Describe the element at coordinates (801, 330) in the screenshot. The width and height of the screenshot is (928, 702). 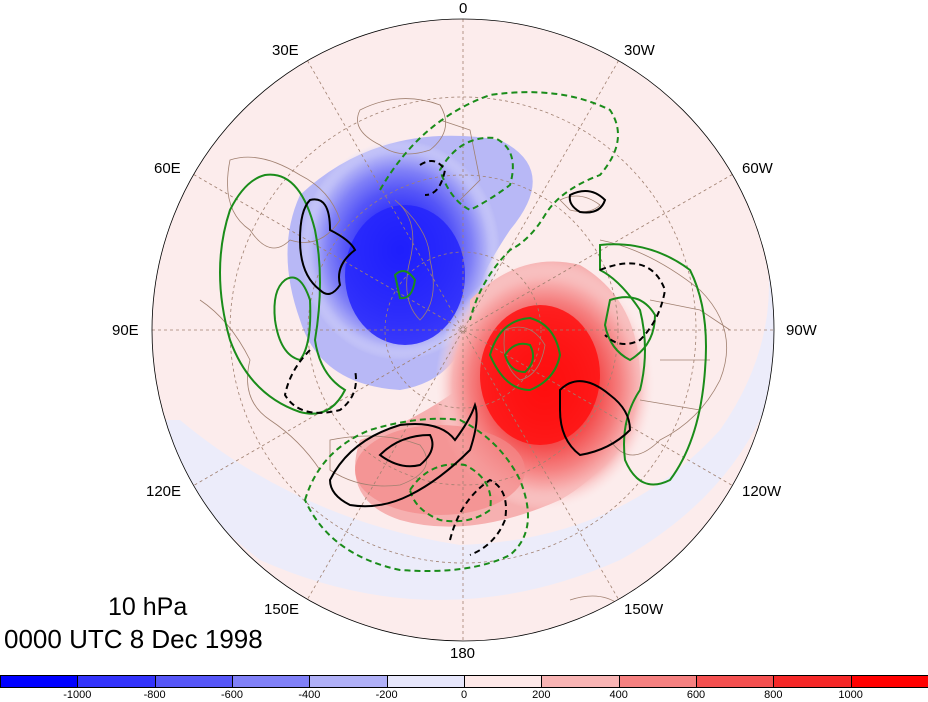
I see `lon-label-90w: 90W` at that location.